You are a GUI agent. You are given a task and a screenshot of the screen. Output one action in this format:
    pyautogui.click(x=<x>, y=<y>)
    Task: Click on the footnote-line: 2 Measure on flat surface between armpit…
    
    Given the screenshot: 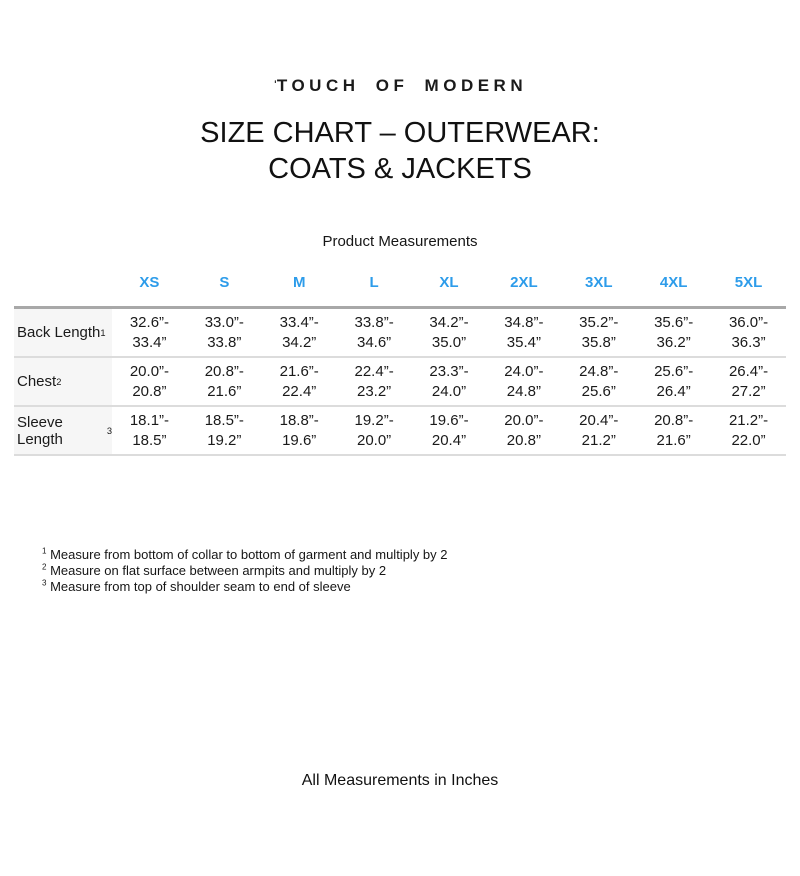 What is the action you would take?
    pyautogui.click(x=214, y=570)
    